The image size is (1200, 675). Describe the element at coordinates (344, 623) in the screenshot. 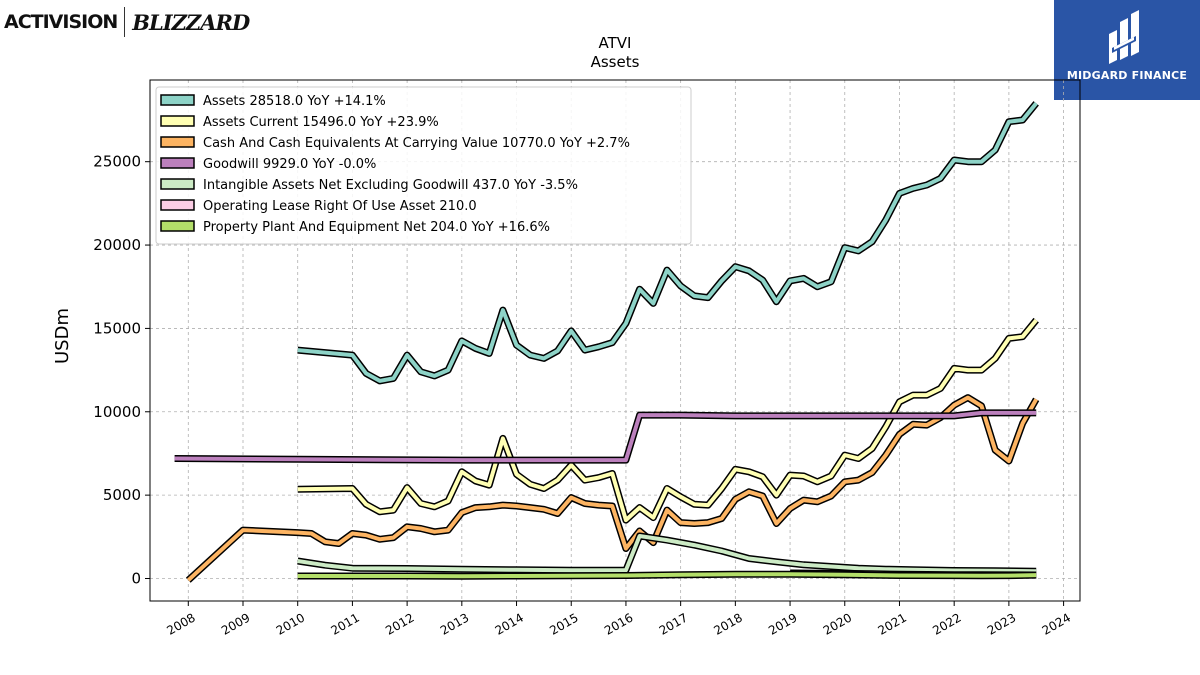

I see `x-tick-label: 2011` at that location.